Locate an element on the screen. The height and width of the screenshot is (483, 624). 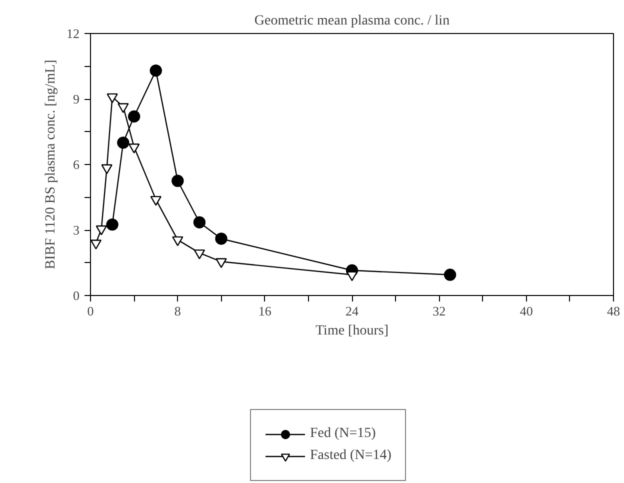
y-tick-label: 12 is located at coordinates (73, 33).